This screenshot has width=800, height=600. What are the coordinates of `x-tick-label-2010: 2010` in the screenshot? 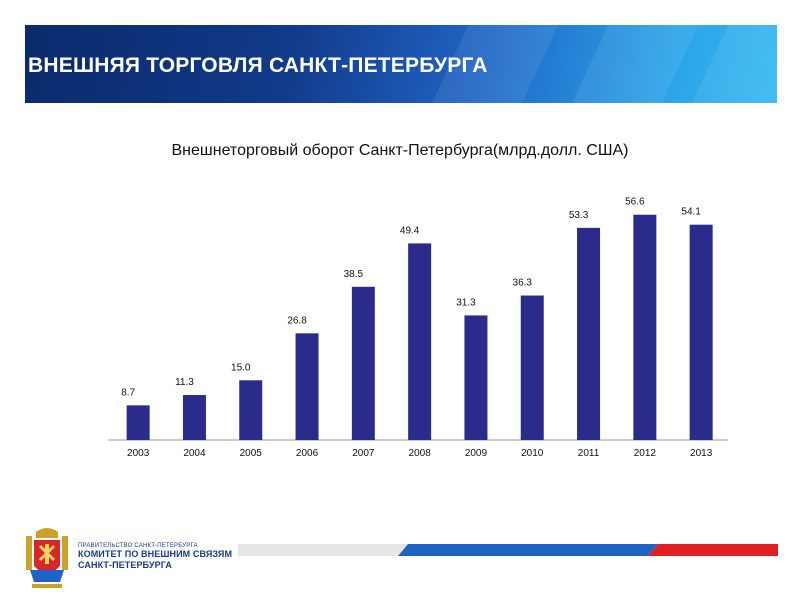 It's located at (532, 453).